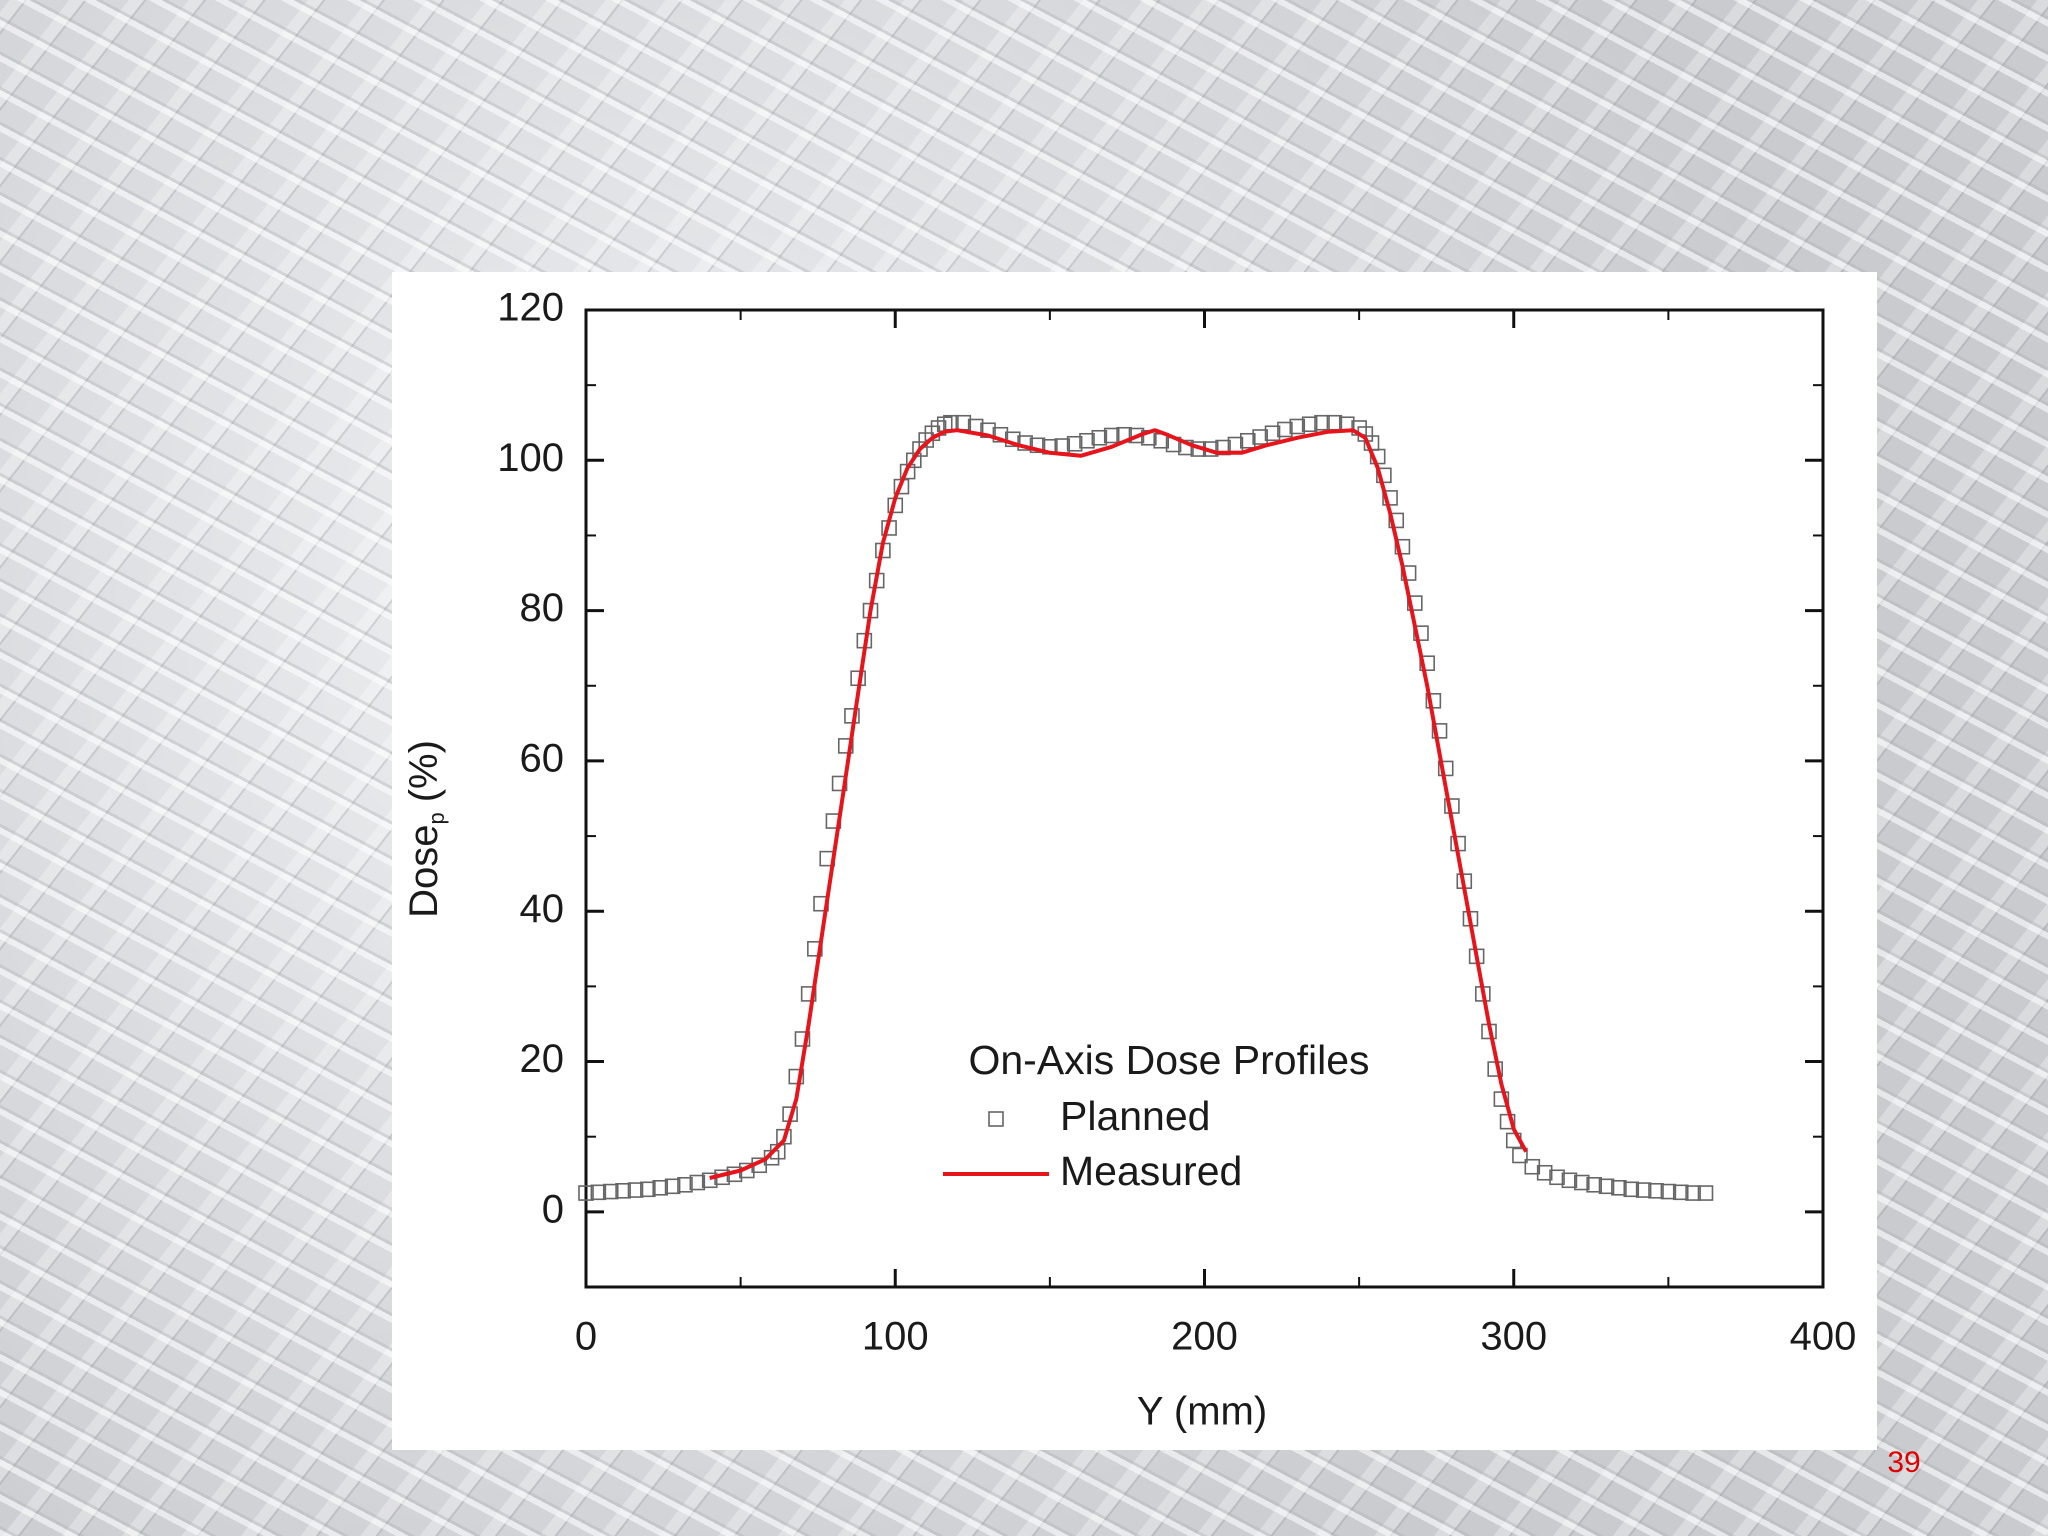  I want to click on x-axis-label: Y (mm), so click(1202, 1412).